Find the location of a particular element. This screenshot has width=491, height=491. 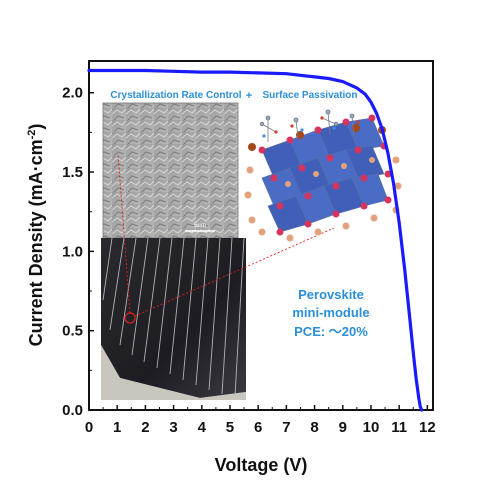

x-tick-label: 2 is located at coordinates (145, 427).